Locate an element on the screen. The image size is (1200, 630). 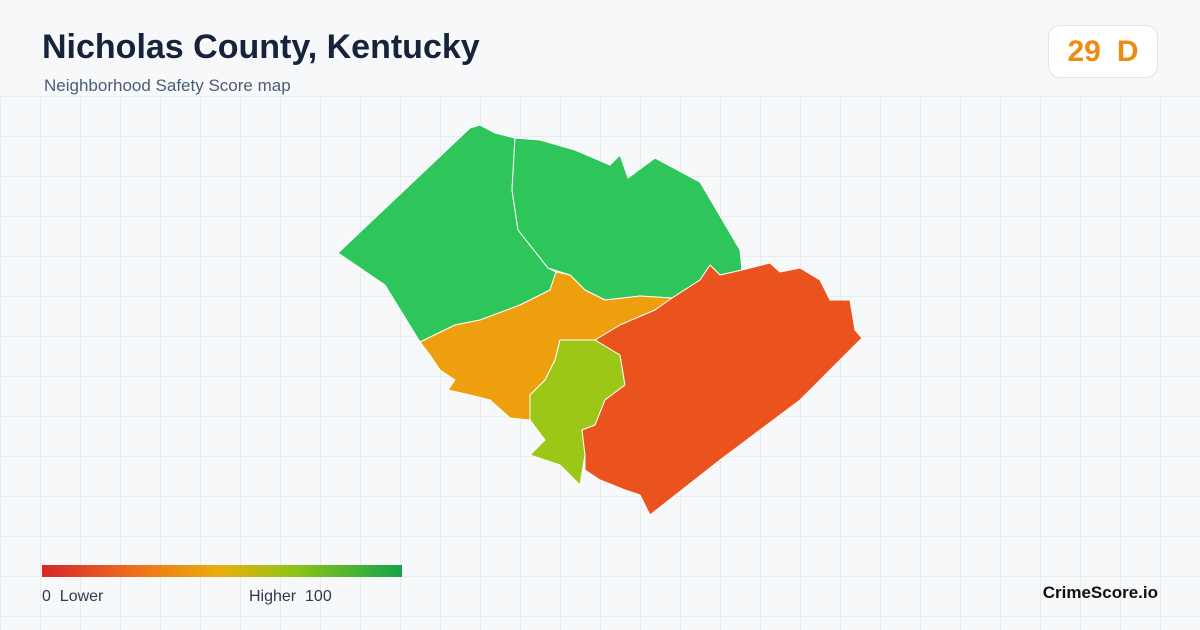
subtitle: Neighborhood Safety Score map is located at coordinates (167, 85).